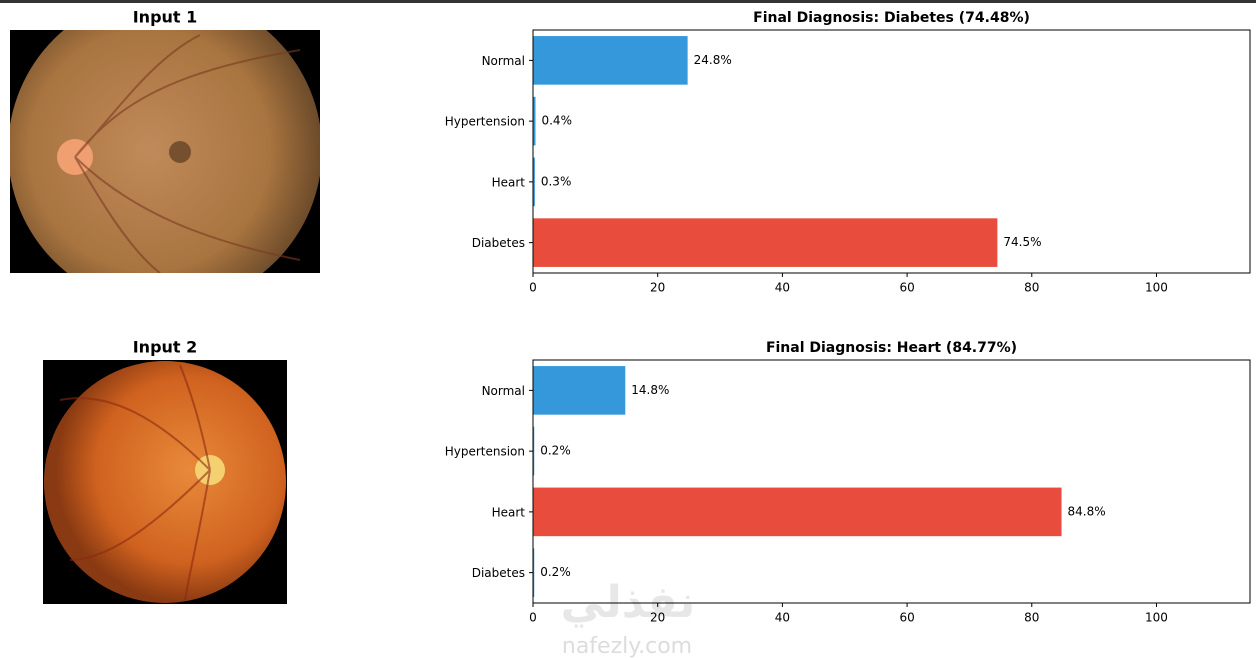 The height and width of the screenshot is (660, 1256). What do you see at coordinates (650, 390) in the screenshot?
I see `value-label: 14.8%` at bounding box center [650, 390].